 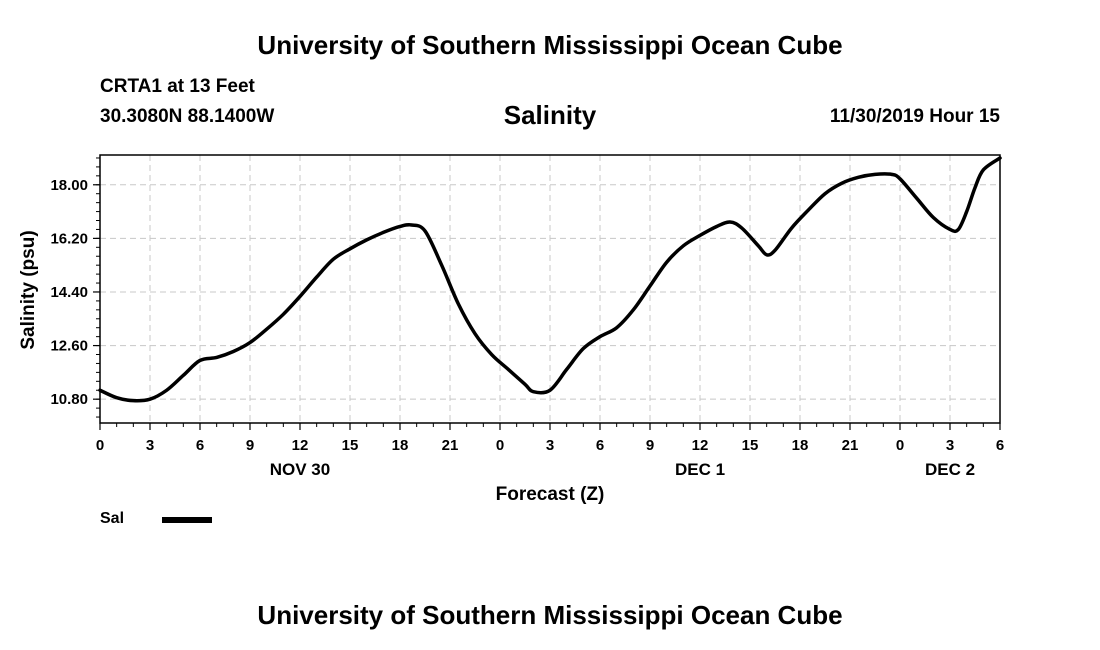 What do you see at coordinates (187, 520) in the screenshot?
I see `legend-swatch` at bounding box center [187, 520].